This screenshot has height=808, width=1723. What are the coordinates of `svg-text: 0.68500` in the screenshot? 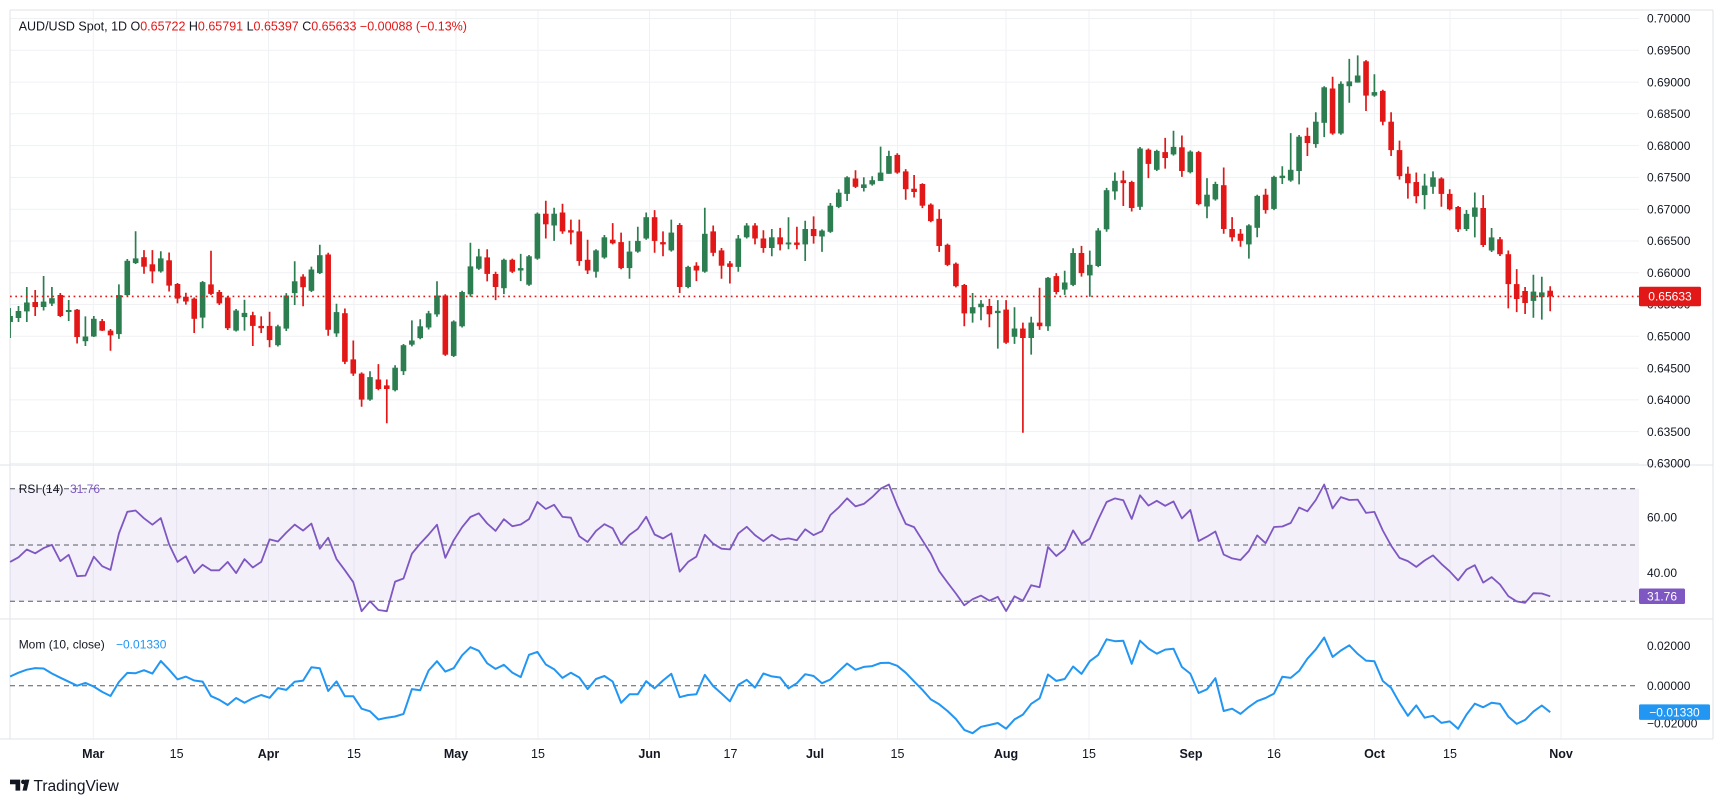 It's located at (1669, 114).